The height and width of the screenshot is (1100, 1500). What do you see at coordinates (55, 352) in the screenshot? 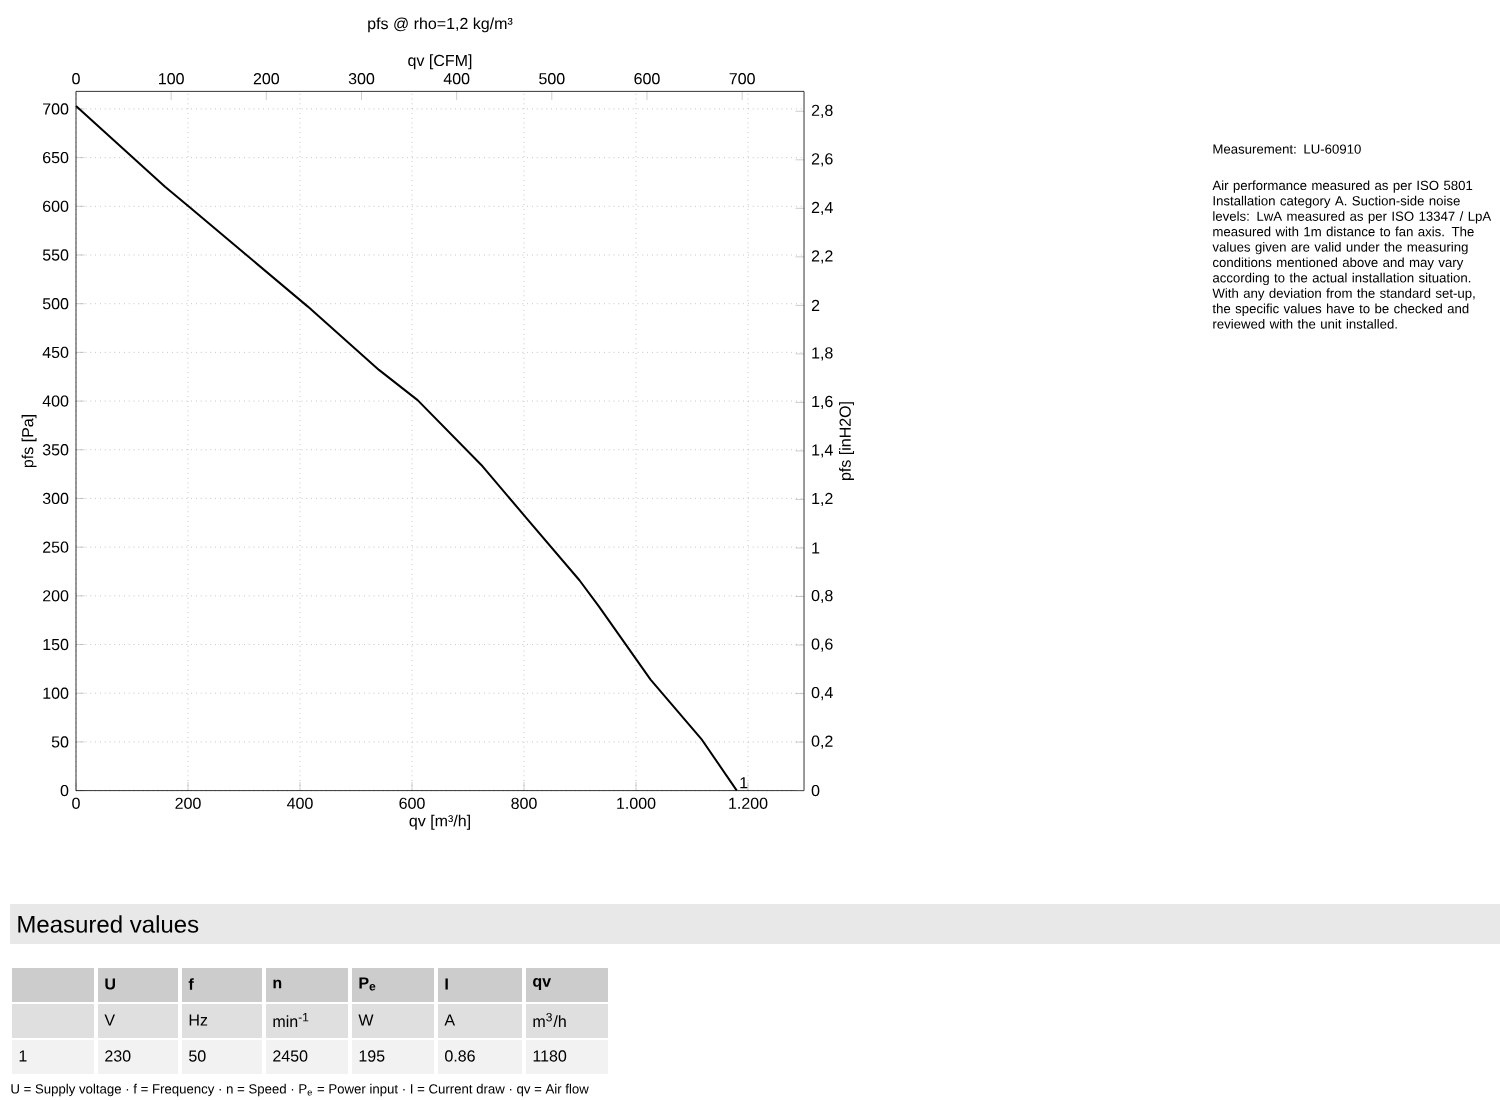
I see `y-tick-label: 450` at bounding box center [55, 352].